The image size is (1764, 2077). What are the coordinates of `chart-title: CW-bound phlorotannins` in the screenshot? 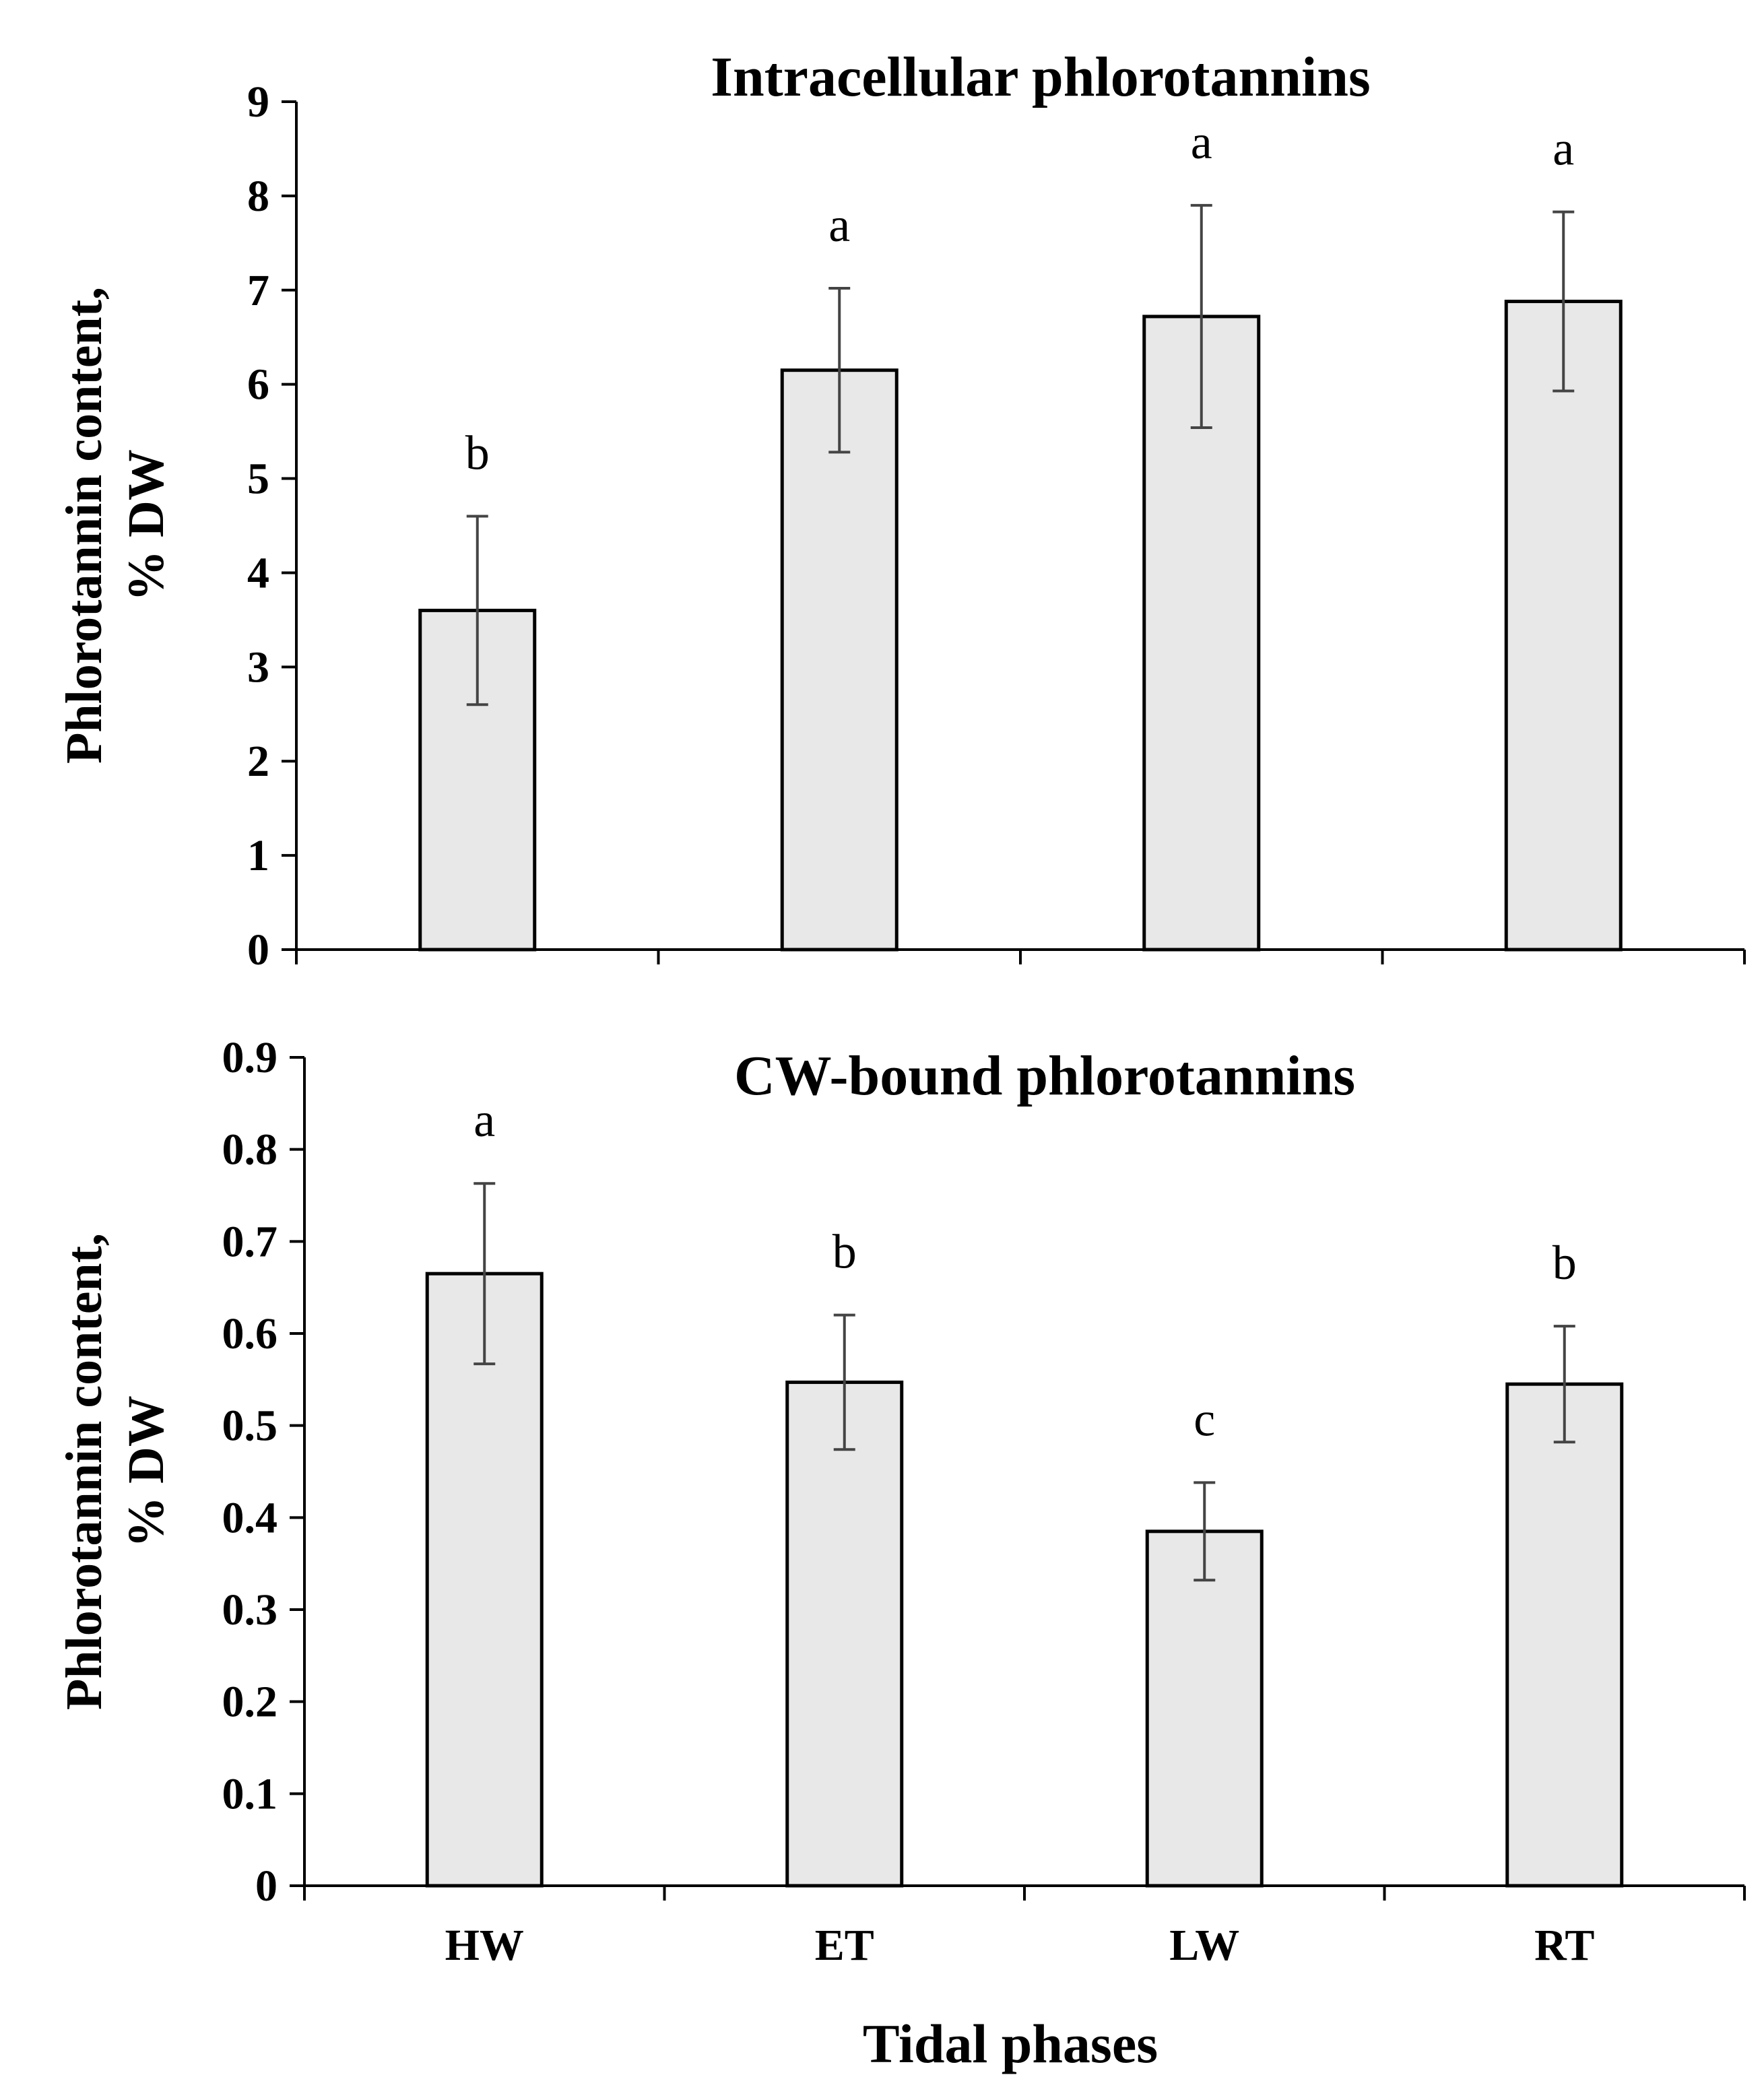 It's located at (1044, 1076).